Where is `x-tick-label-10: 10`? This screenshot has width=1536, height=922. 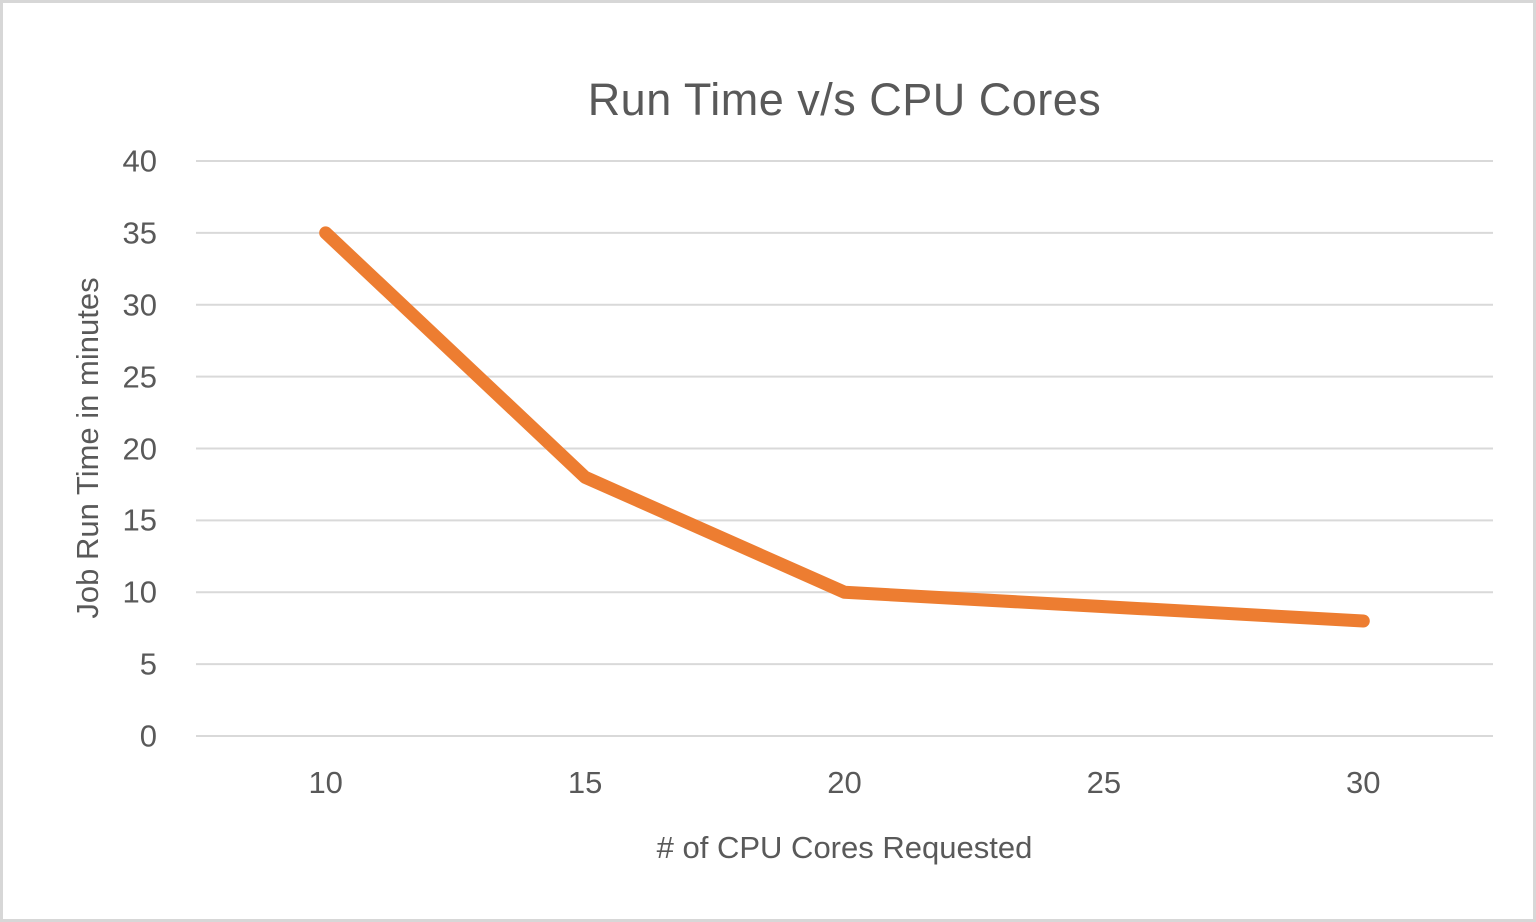 x-tick-label-10: 10 is located at coordinates (325, 782).